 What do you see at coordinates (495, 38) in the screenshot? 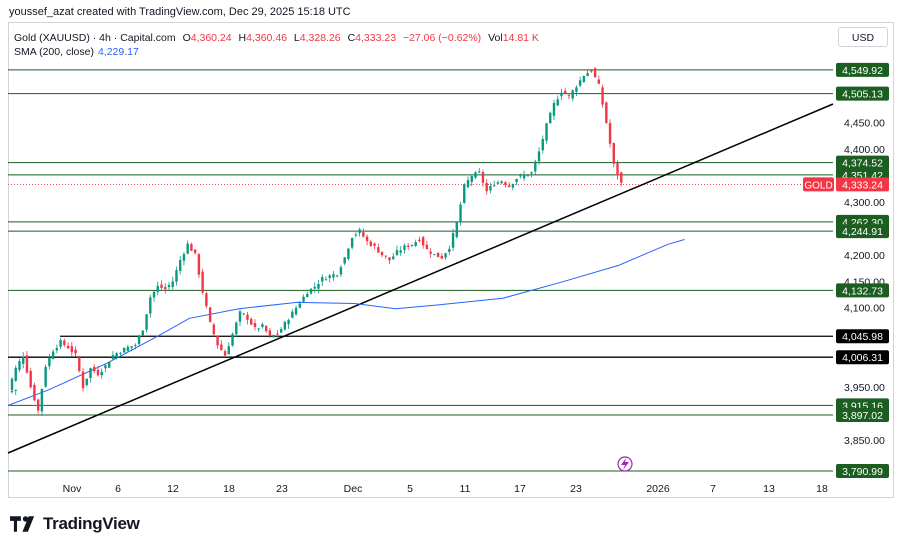
I see `vol-label: Vol` at bounding box center [495, 38].